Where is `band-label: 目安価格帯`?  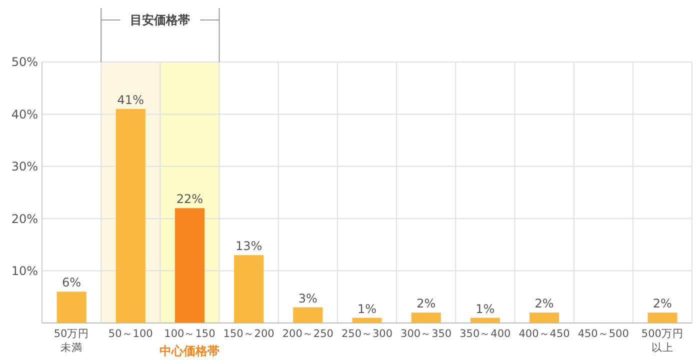
band-label: 目安価格帯 is located at coordinates (160, 20).